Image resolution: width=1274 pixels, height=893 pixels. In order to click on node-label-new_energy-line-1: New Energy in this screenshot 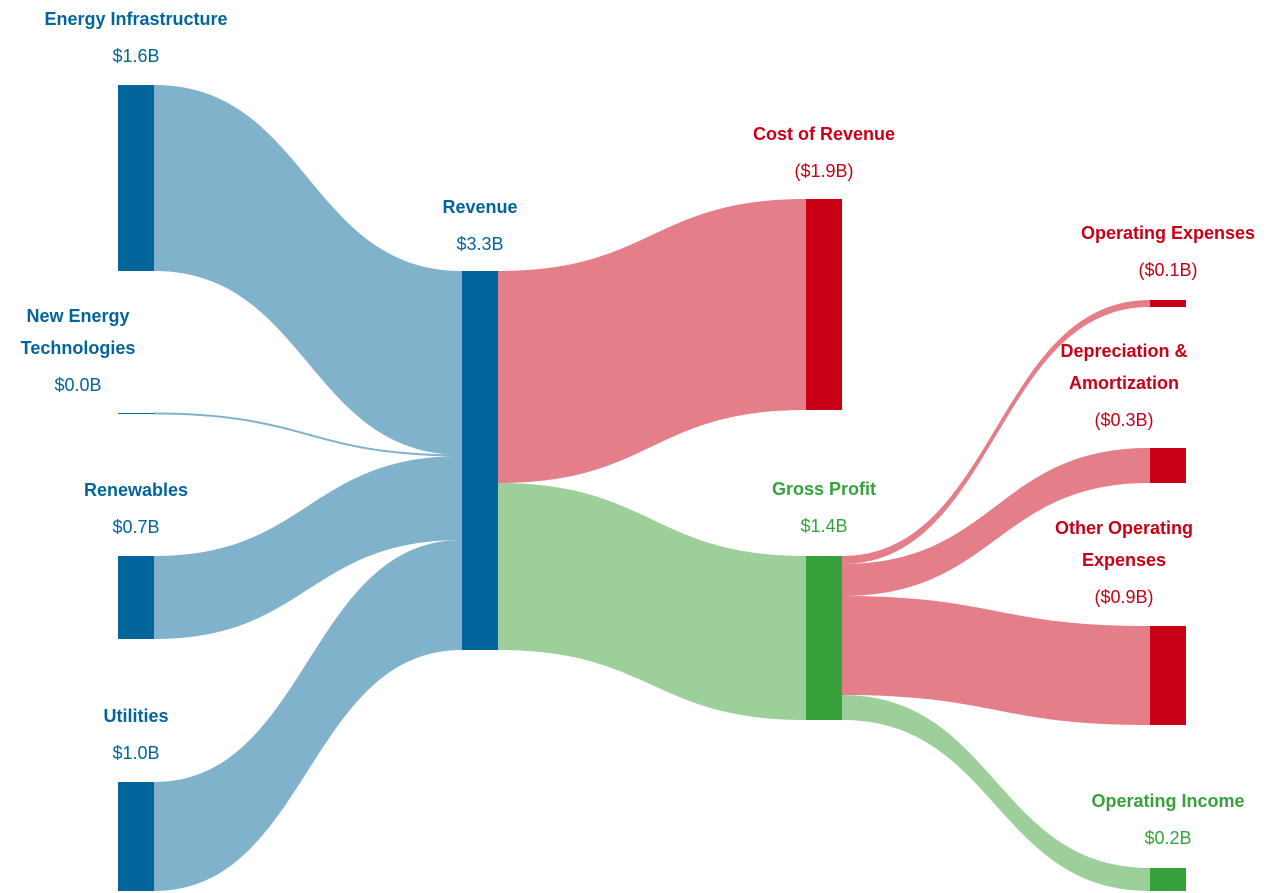, I will do `click(77, 316)`.